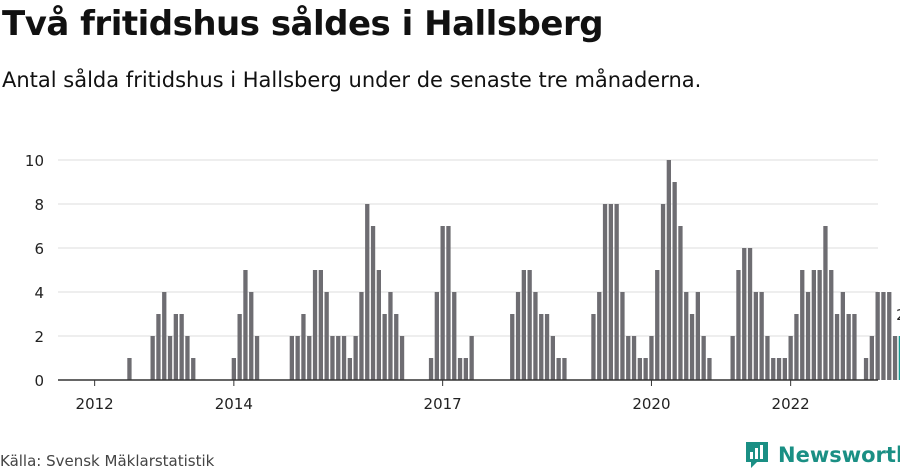 This screenshot has height=474, width=900. What do you see at coordinates (234, 404) in the screenshot?
I see `x-tick-label: 2014` at bounding box center [234, 404].